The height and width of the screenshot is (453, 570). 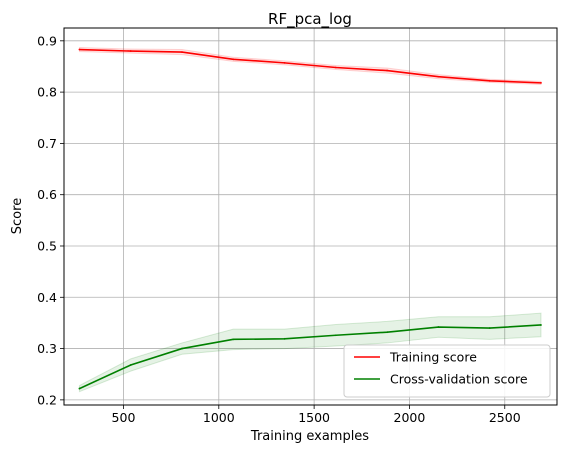 I want to click on y-tick-label: 0.9, so click(x=47, y=40).